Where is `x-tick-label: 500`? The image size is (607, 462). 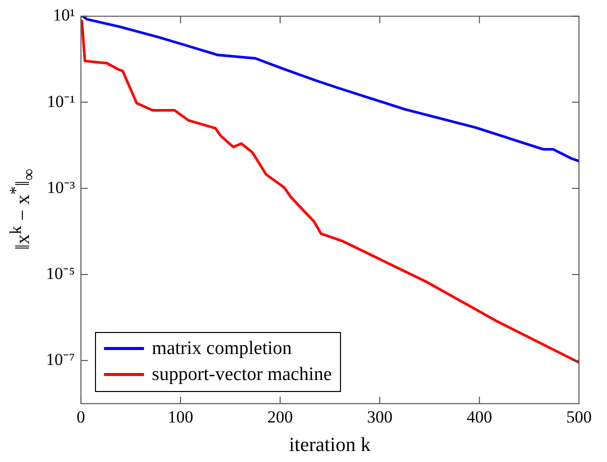
x-tick-label: 500 is located at coordinates (579, 416).